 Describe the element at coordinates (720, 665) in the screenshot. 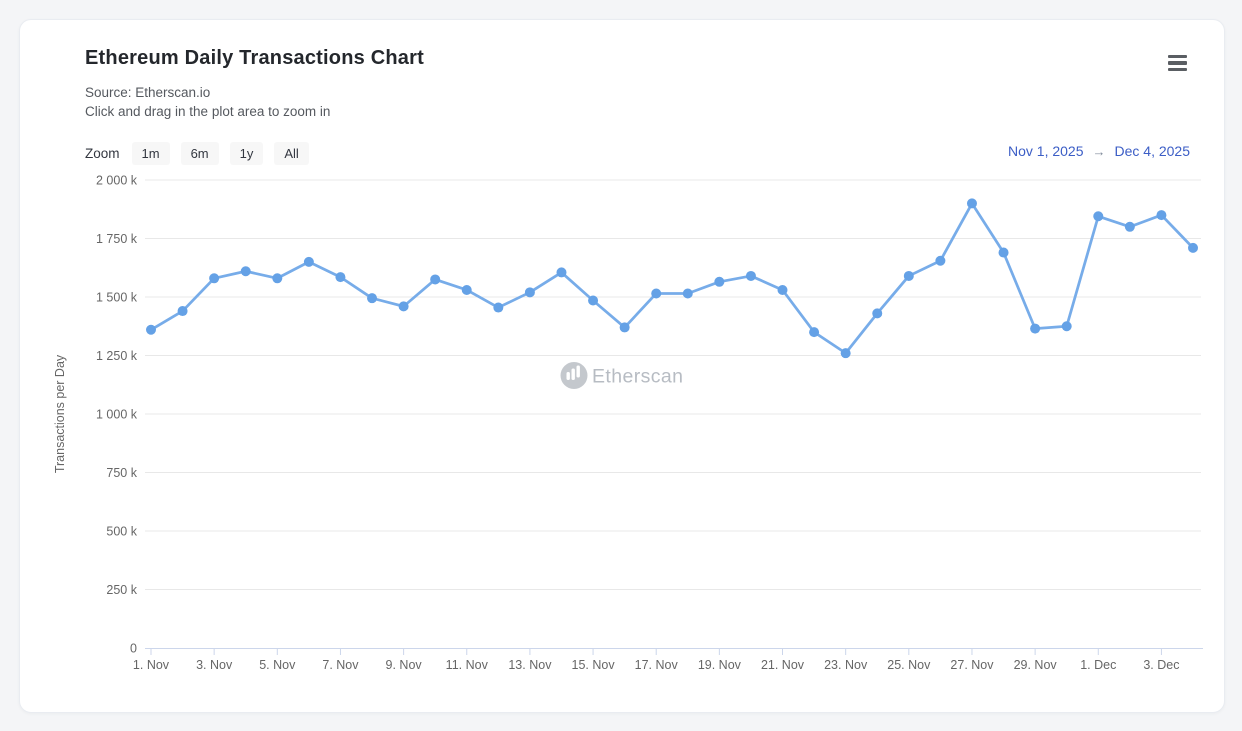

I see `svg-text: 19. Nov` at that location.